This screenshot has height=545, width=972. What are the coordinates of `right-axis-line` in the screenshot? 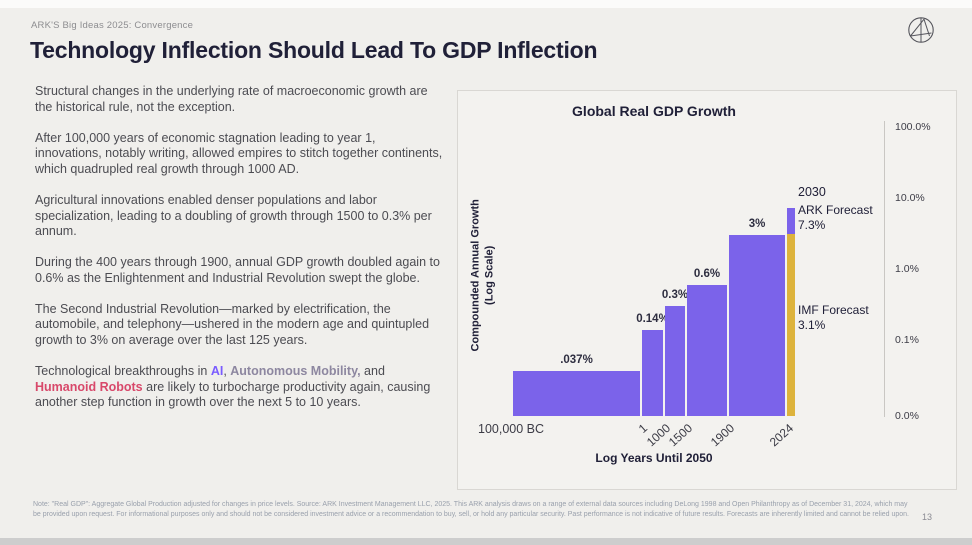 It's located at (884, 269).